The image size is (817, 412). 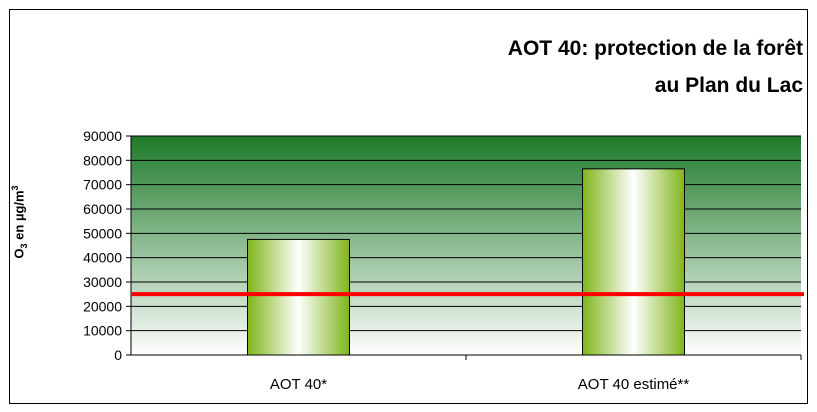 What do you see at coordinates (298, 384) in the screenshot?
I see `x-tick-label: AOT 40*` at bounding box center [298, 384].